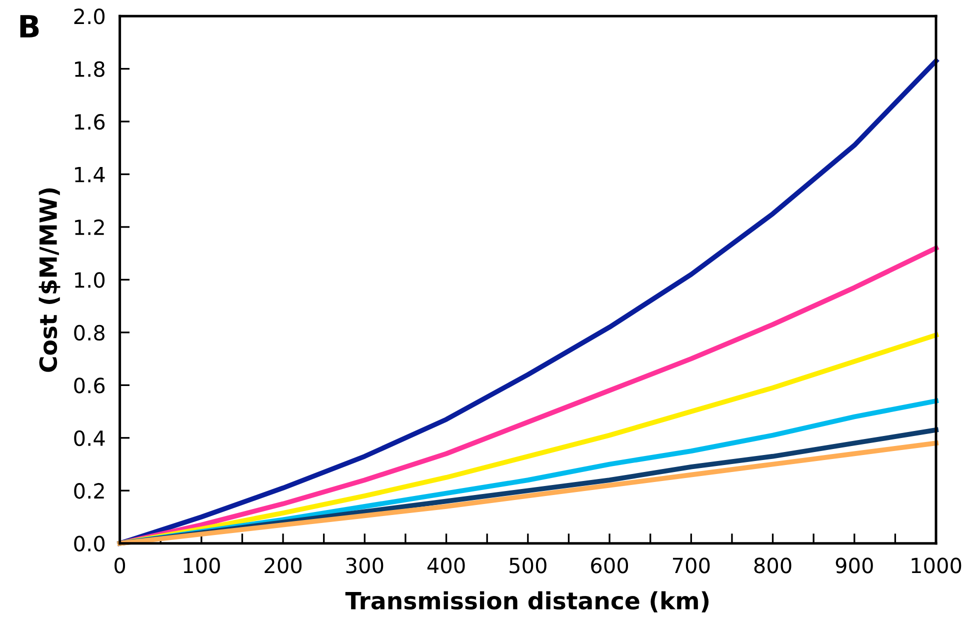 This screenshot has width=974, height=643. What do you see at coordinates (120, 566) in the screenshot?
I see `x-tick-label: 0` at bounding box center [120, 566].